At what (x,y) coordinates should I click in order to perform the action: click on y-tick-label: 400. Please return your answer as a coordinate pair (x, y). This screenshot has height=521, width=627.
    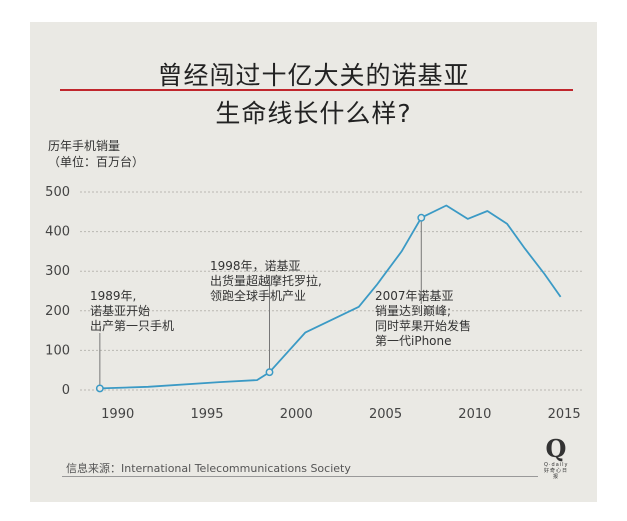
    Looking at the image, I should click on (57, 232).